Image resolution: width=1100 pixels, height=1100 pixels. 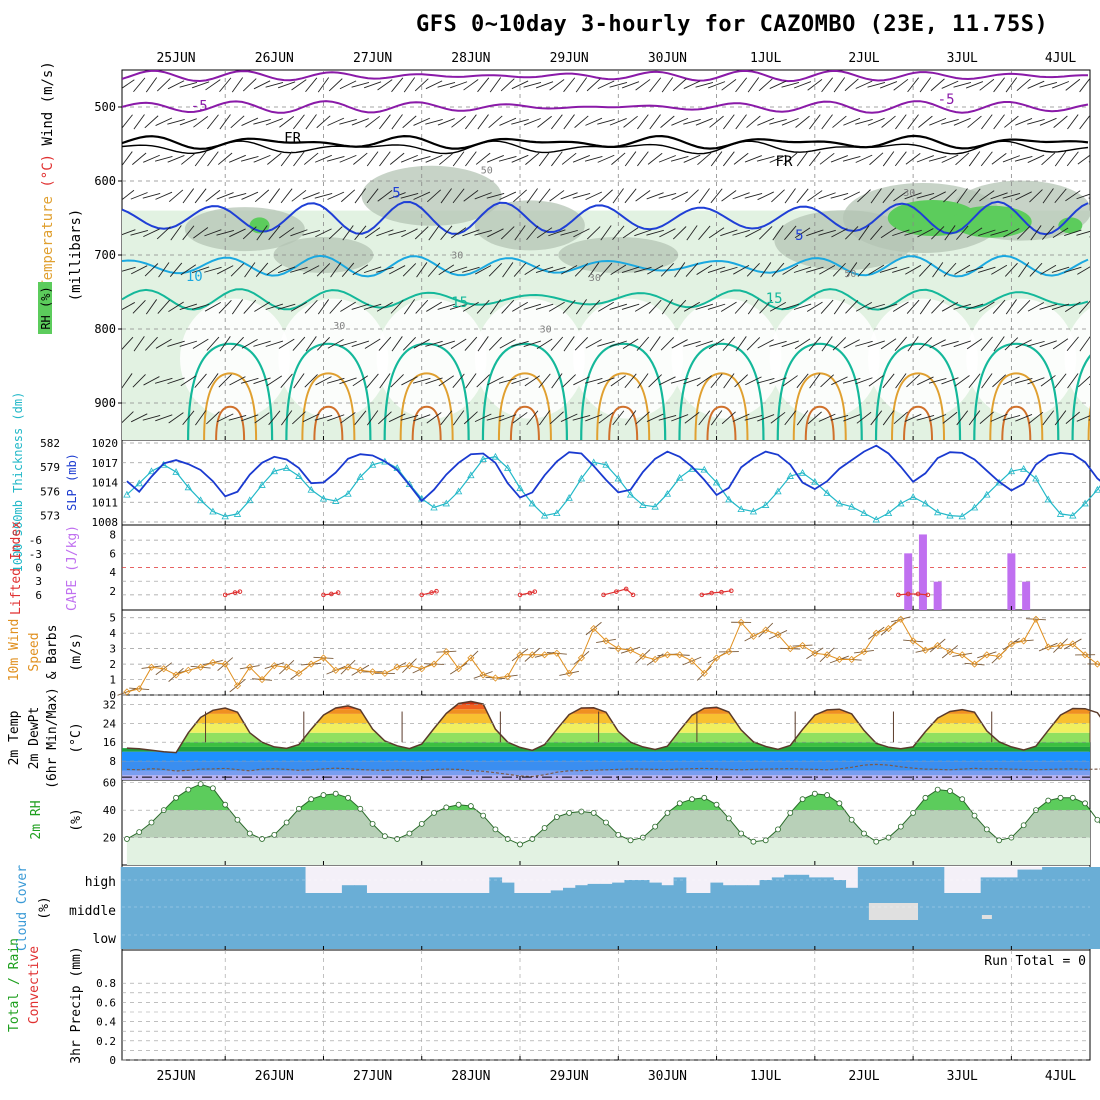 I want to click on contour-30-arch, so click(x=328, y=422).